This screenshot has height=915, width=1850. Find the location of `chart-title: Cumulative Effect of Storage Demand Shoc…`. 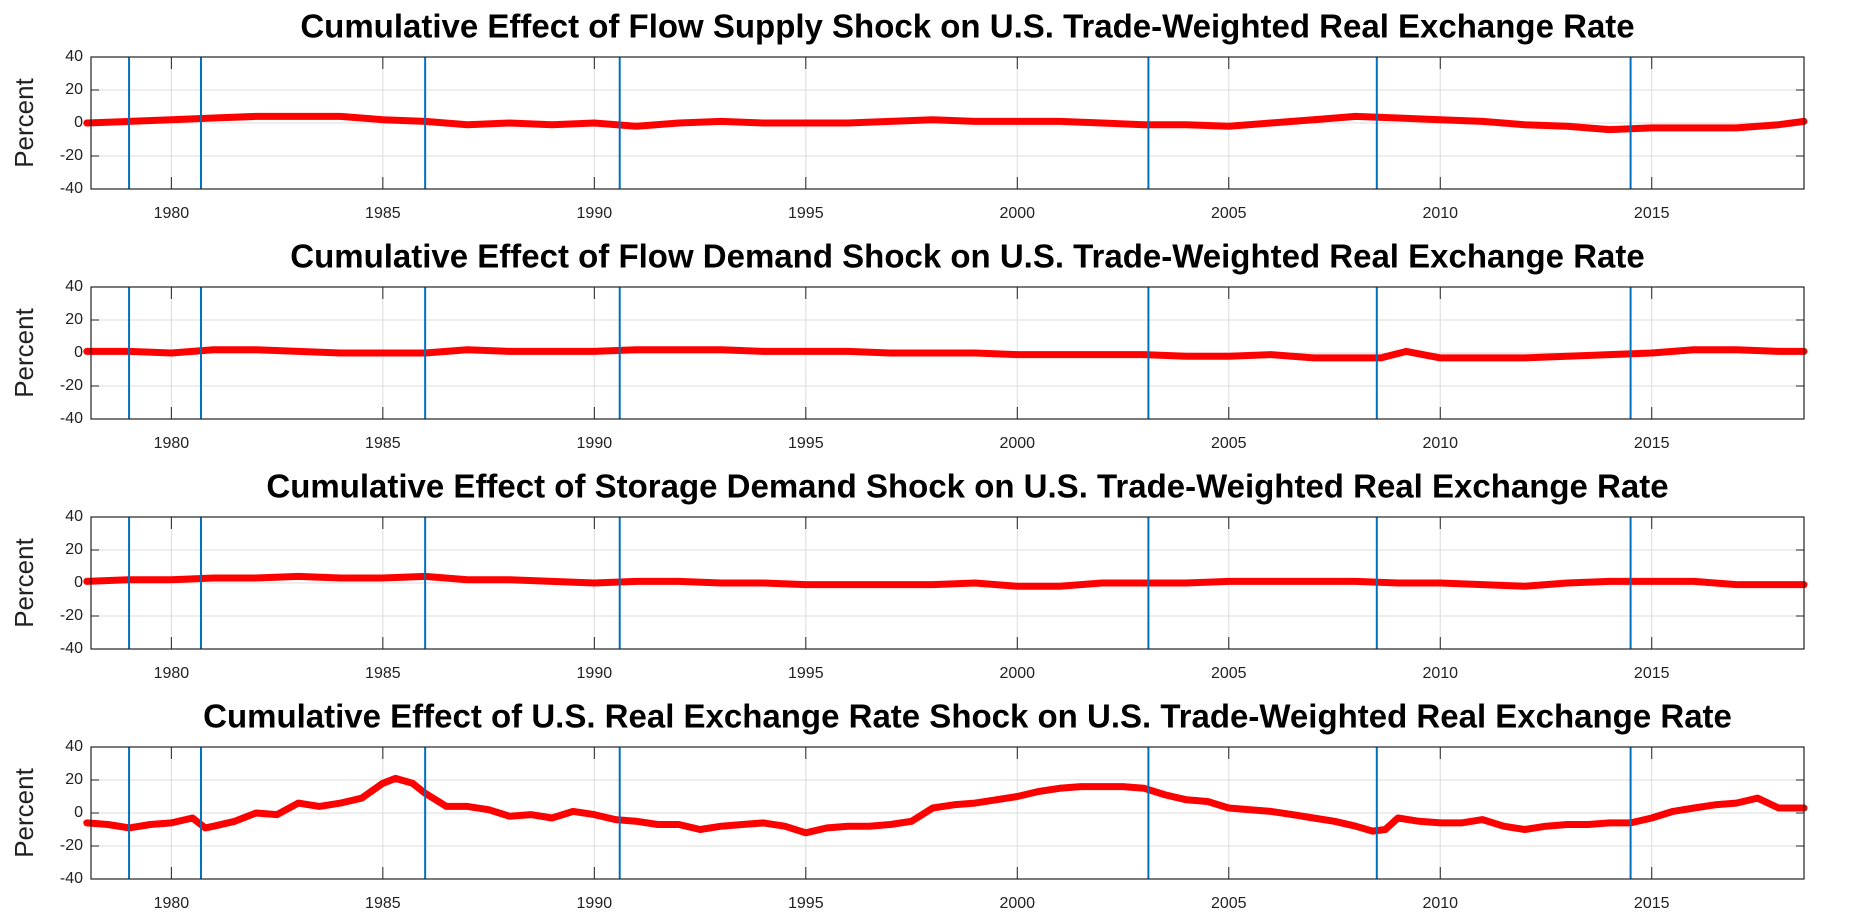

chart-title: Cumulative Effect of Storage Demand Shoc… is located at coordinates (967, 486).